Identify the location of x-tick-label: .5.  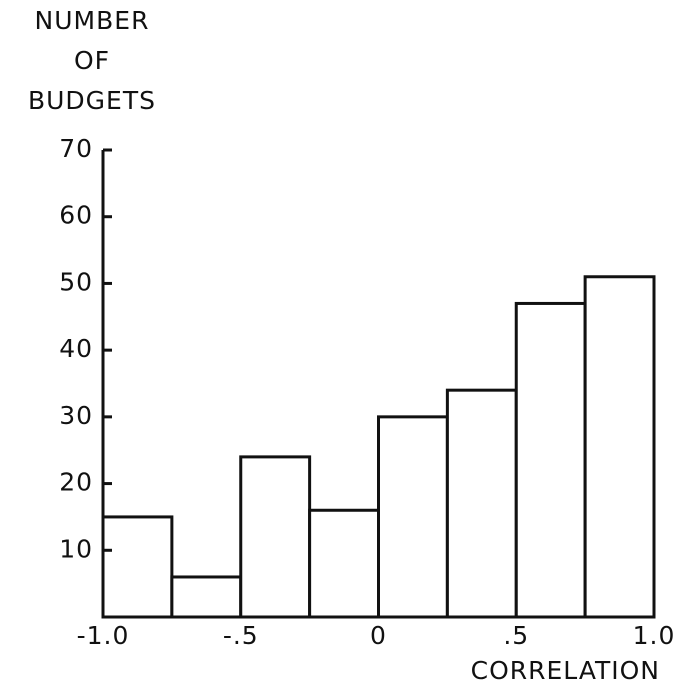
(516, 635).